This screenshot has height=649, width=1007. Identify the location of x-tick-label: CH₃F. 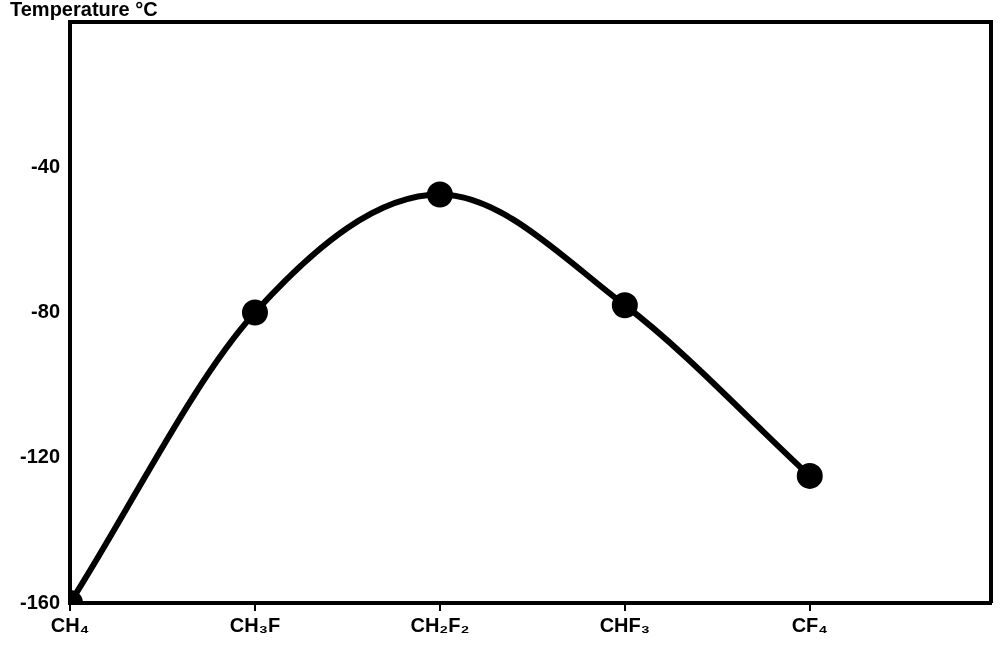
(255, 624).